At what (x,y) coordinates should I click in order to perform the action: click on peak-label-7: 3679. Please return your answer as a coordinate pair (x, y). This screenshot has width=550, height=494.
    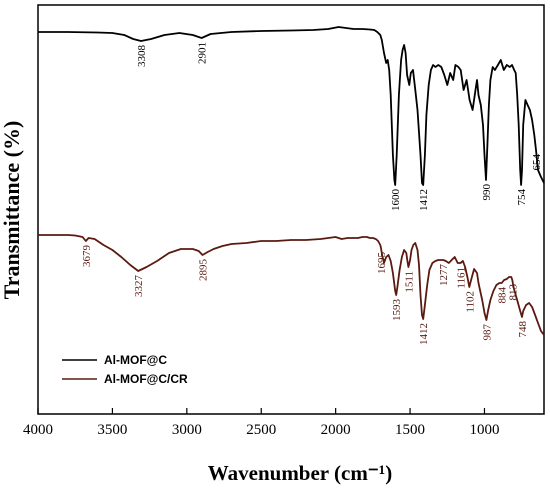
    Looking at the image, I should click on (87, 256).